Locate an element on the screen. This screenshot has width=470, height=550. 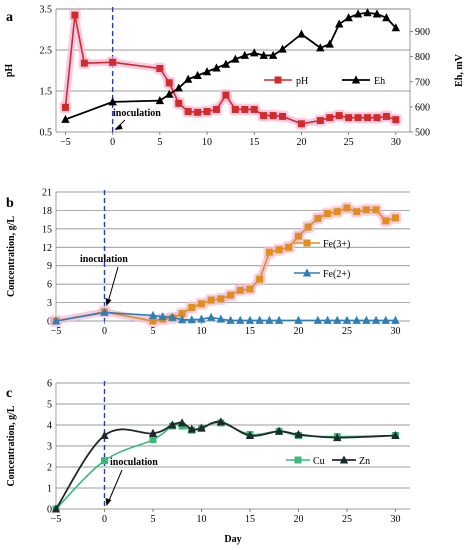
y-tick-label: 21 is located at coordinates (47, 193).